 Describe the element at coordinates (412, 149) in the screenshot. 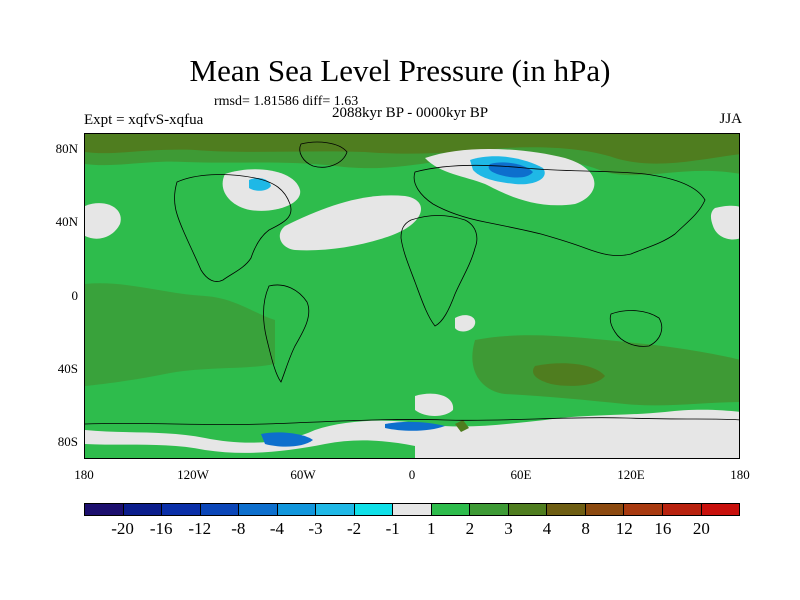

I see `arctic-field-high` at that location.